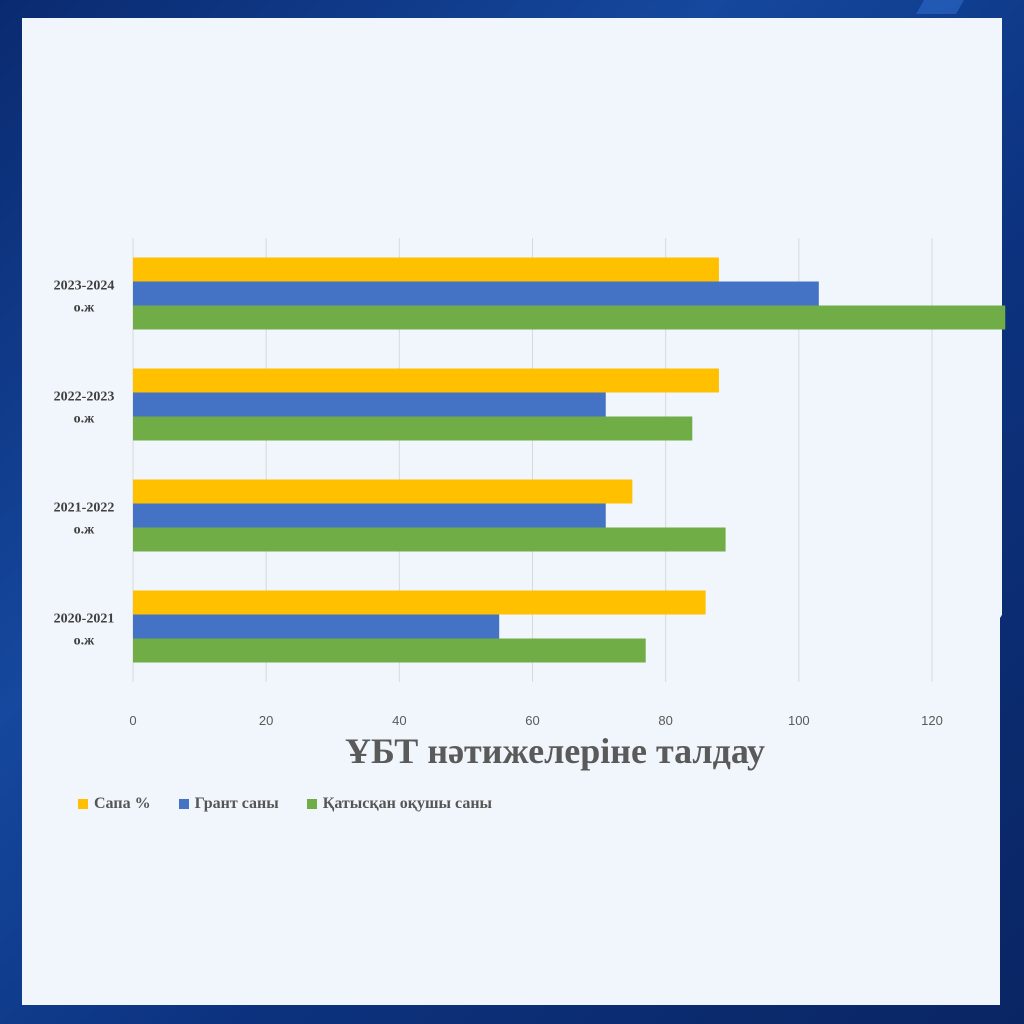 Image resolution: width=1024 pixels, height=1024 pixels. I want to click on legend-swatch-quality, so click(83, 804).